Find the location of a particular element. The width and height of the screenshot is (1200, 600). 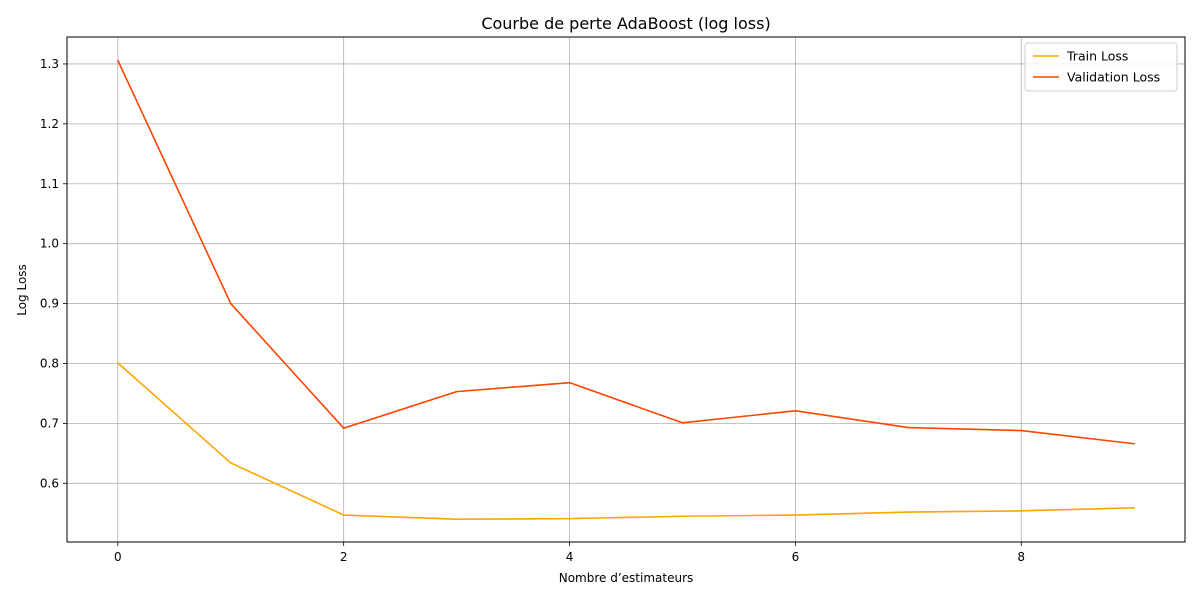

y-tick-label: 0.8 is located at coordinates (49, 363).